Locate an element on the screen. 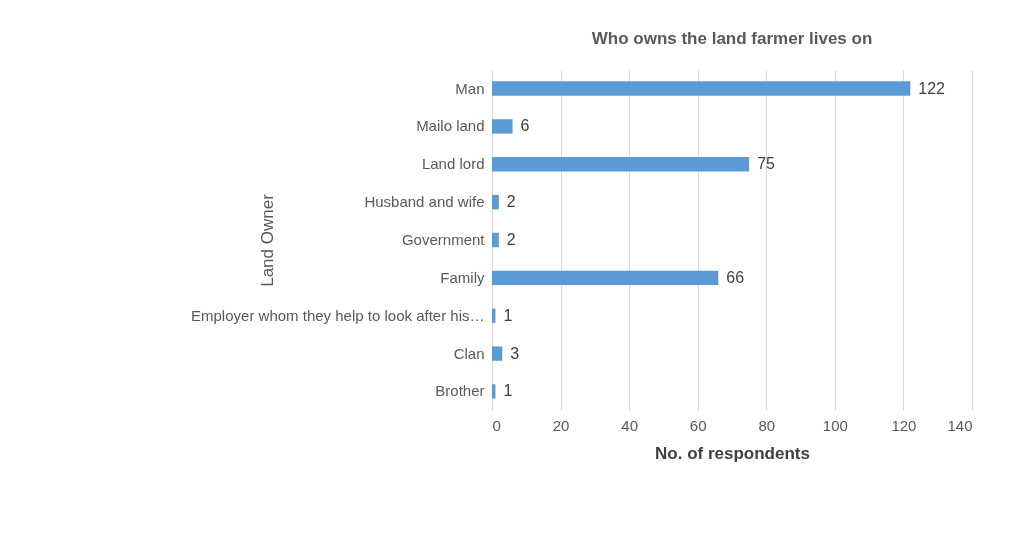 The width and height of the screenshot is (1031, 548). data-label: 3 is located at coordinates (515, 353).